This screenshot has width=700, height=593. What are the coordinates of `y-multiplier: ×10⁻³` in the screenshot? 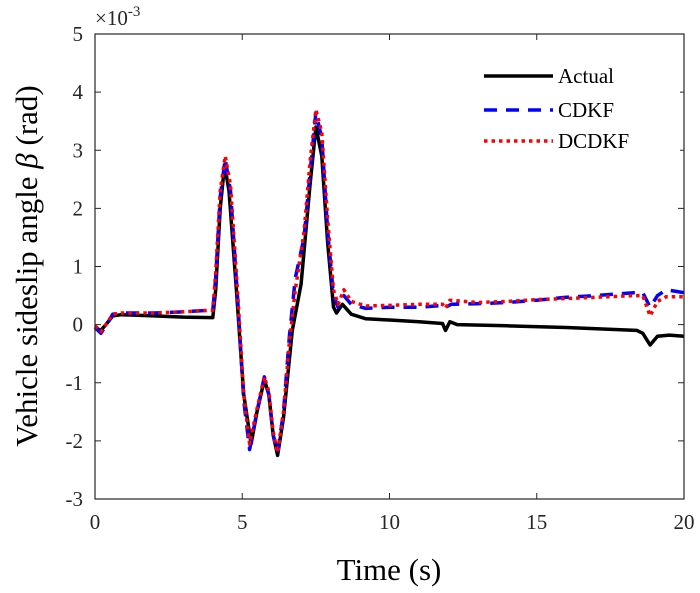 It's located at (117, 17).